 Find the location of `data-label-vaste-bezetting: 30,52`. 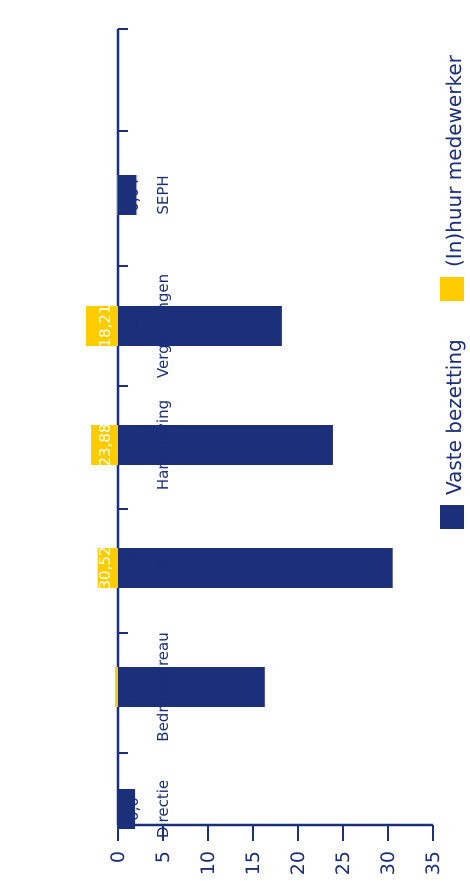

data-label-vaste-bezetting: 30,52 is located at coordinates (105, 568).